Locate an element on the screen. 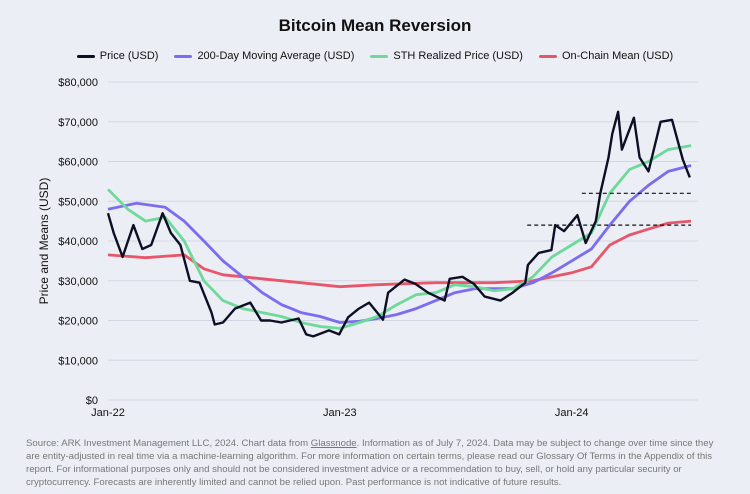 The image size is (750, 494). legend-item: STH Realized Price (USD) is located at coordinates (446, 56).